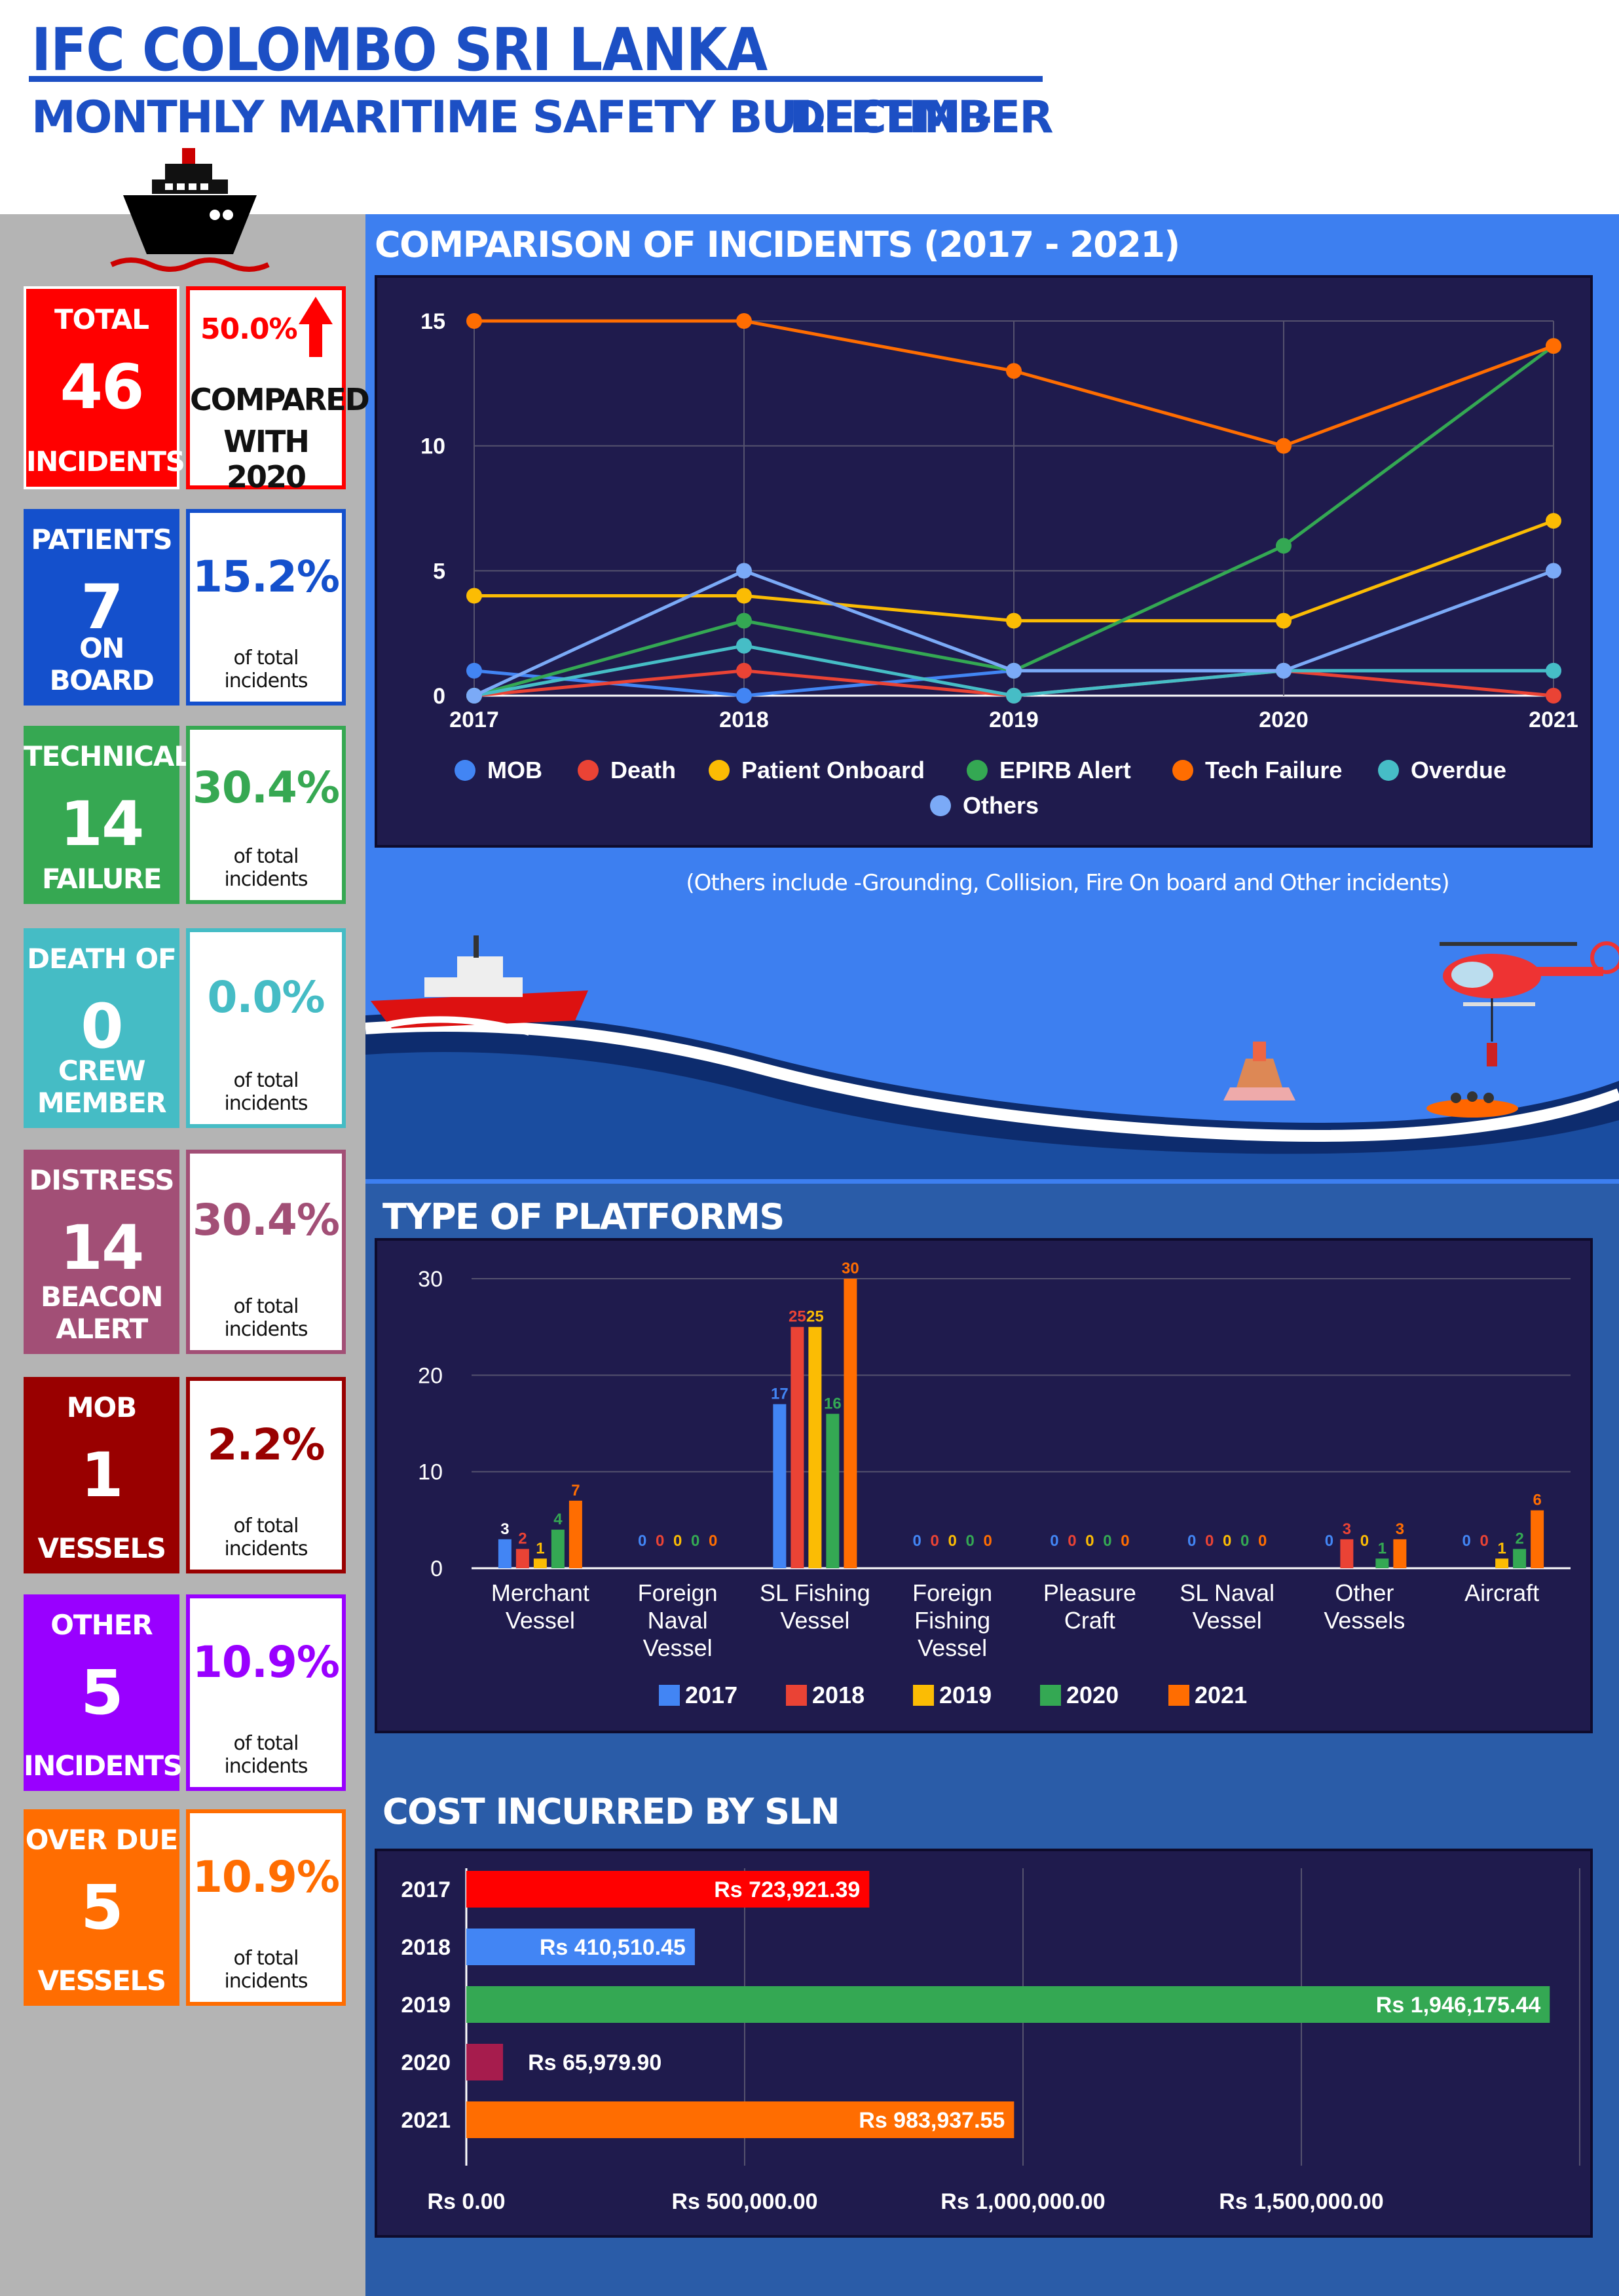 The width and height of the screenshot is (1619, 2296). I want to click on legend-label: 2021, so click(1221, 1695).